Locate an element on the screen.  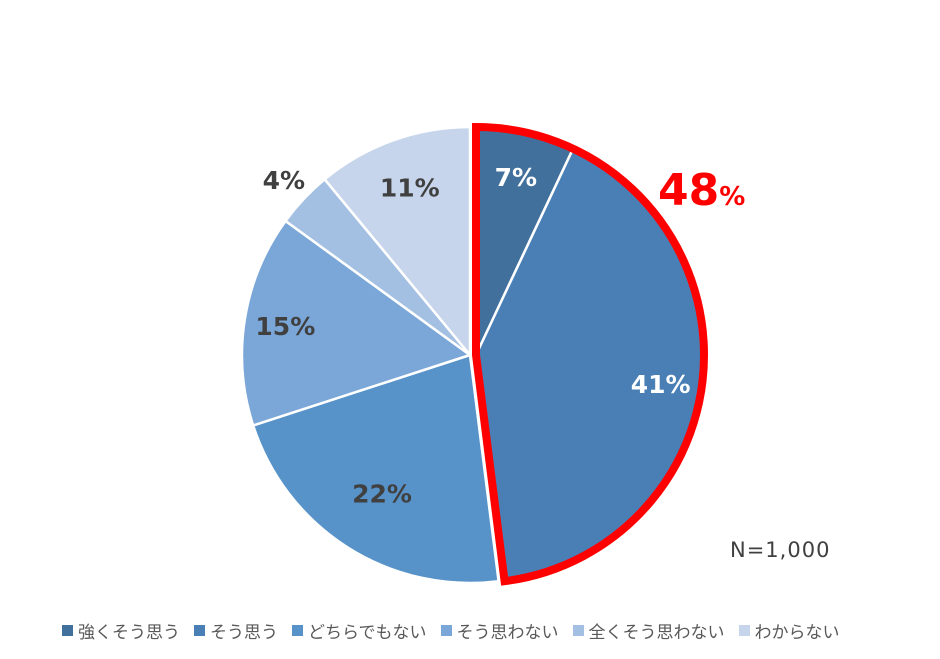
legend-item: そう思う is located at coordinates (236, 630).